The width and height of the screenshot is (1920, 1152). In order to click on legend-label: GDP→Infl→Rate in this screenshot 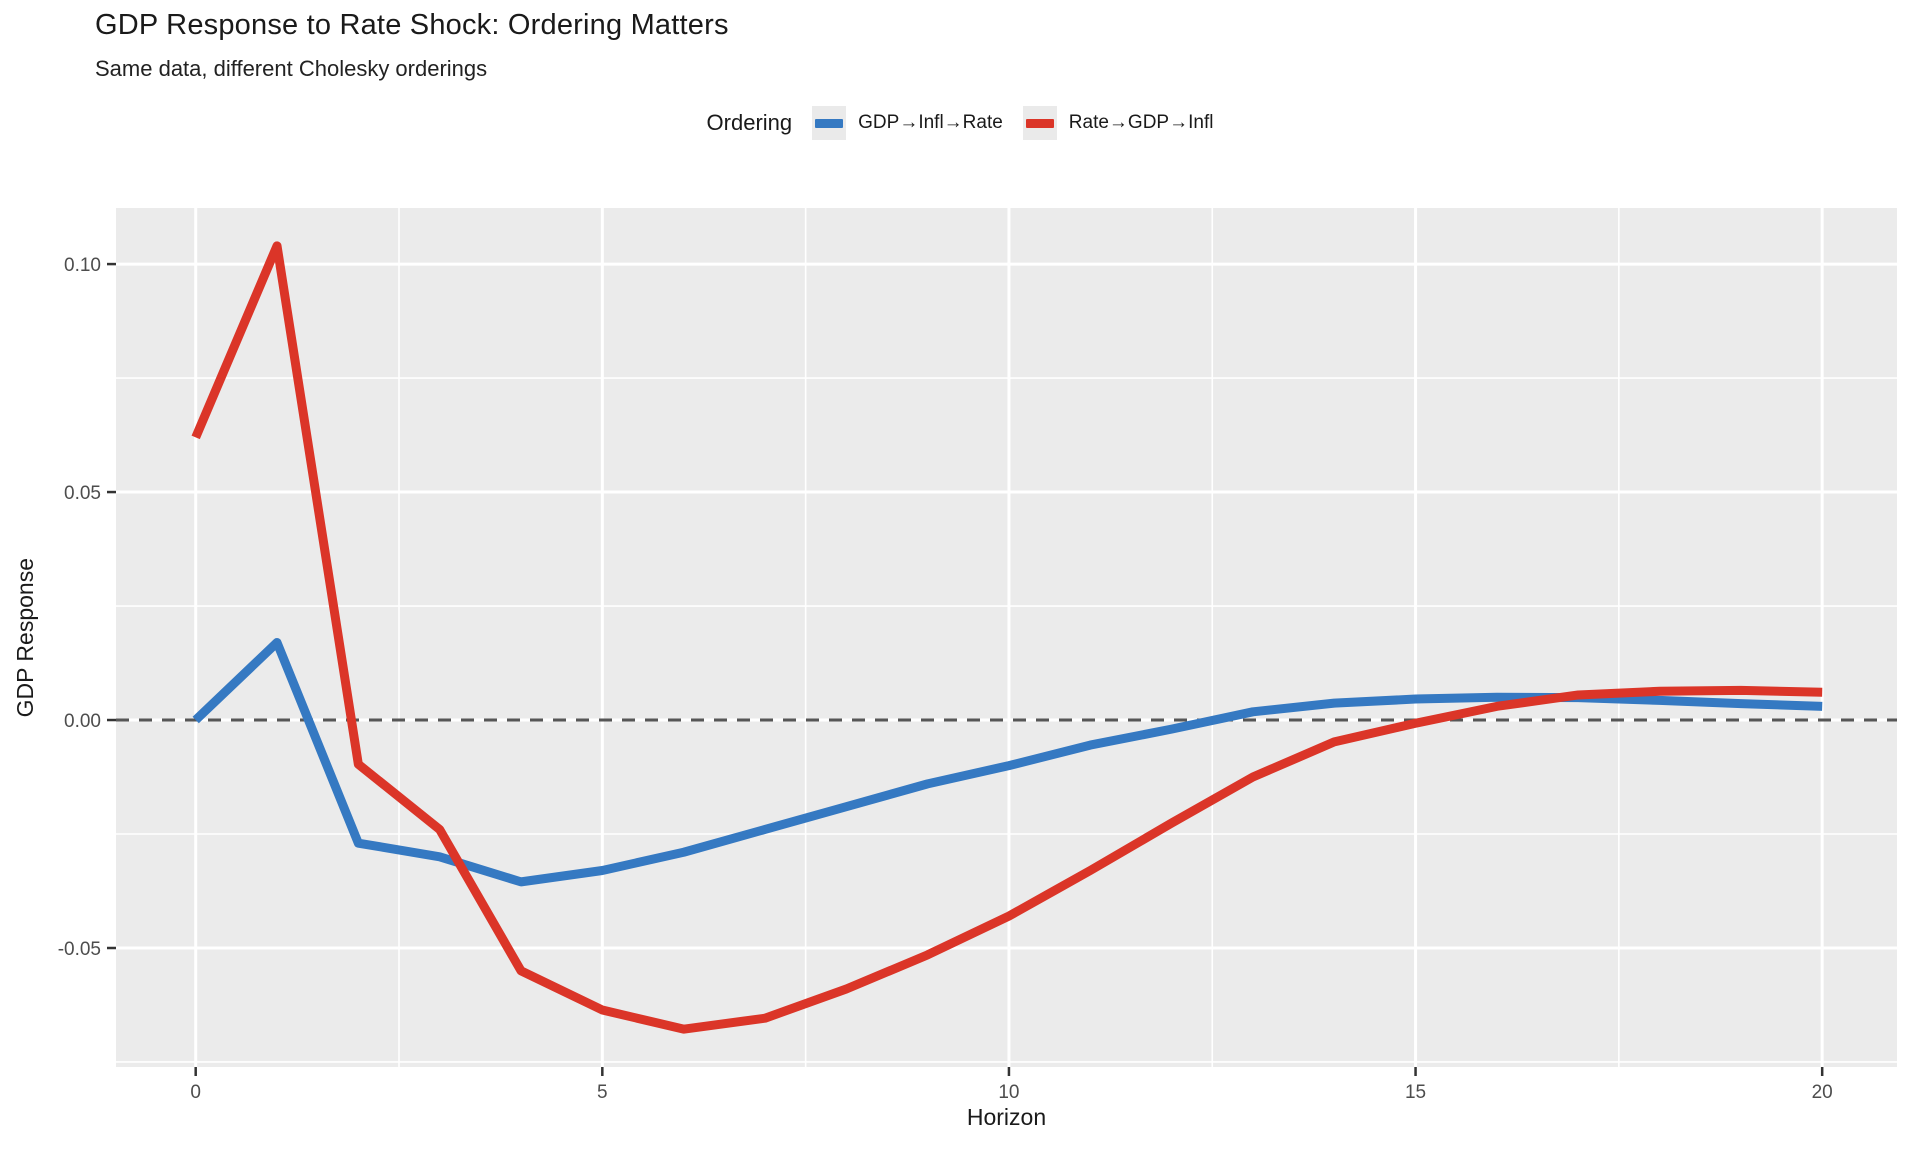, I will do `click(930, 122)`.